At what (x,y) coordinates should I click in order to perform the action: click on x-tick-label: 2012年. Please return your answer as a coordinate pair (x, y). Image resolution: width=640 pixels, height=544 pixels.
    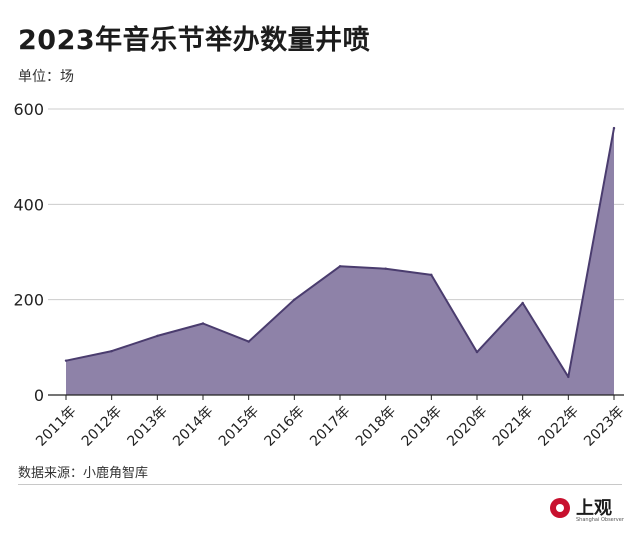
    Looking at the image, I should click on (102, 426).